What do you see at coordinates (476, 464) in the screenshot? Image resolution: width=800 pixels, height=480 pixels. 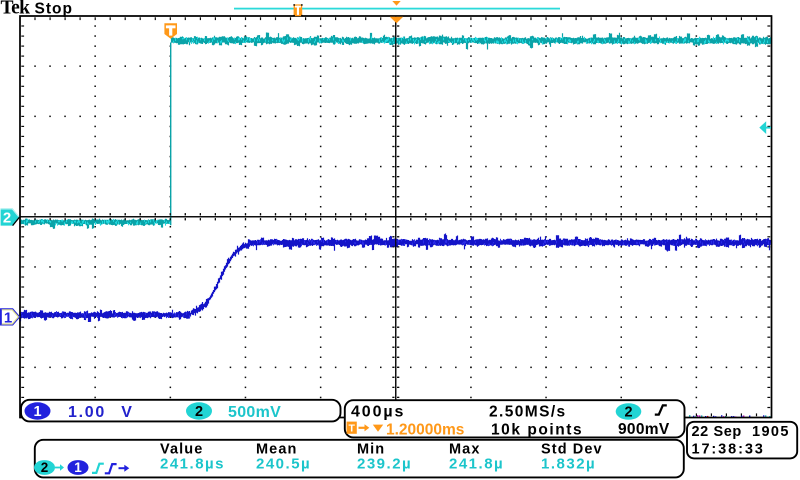 I see `svg-text: 241.8µ` at bounding box center [476, 464].